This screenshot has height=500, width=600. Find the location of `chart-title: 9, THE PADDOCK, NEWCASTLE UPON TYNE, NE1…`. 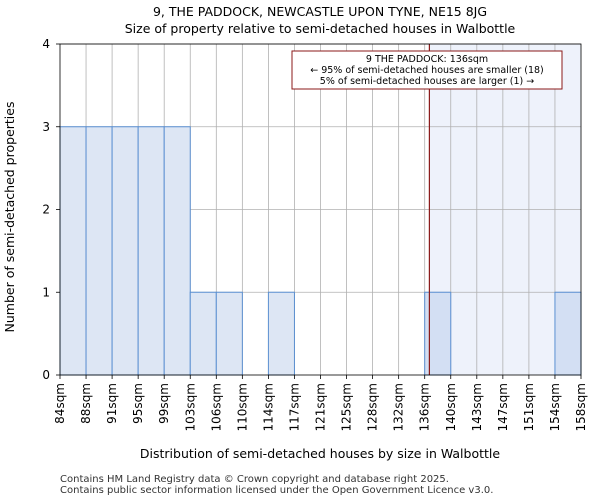

chart-title: 9, THE PADDOCK, NEWCASTLE UPON TYNE, NE1… is located at coordinates (320, 11).